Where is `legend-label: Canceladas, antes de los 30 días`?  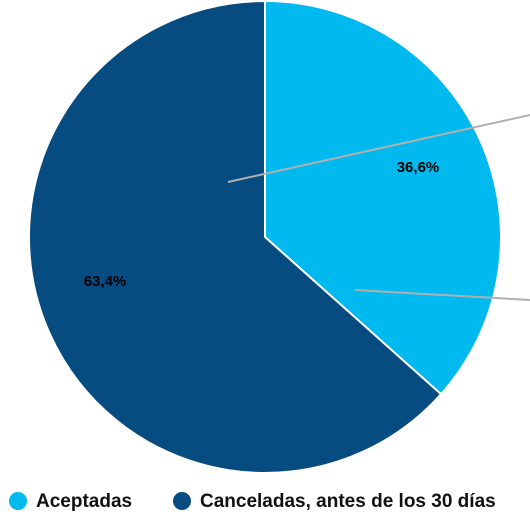
legend-label: Canceladas, antes de los 30 días is located at coordinates (348, 501).